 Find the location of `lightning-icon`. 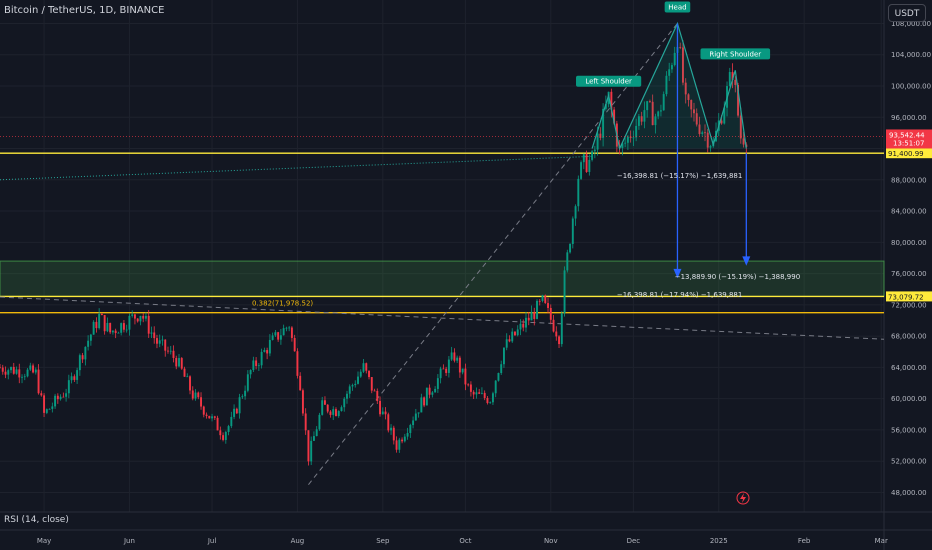

lightning-icon is located at coordinates (743, 498).